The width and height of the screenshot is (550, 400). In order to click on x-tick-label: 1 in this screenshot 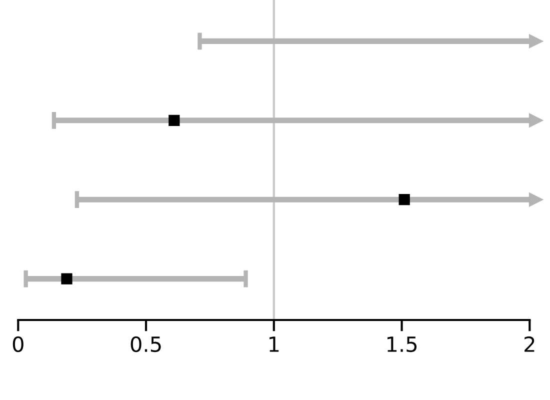, I will do `click(274, 344)`.